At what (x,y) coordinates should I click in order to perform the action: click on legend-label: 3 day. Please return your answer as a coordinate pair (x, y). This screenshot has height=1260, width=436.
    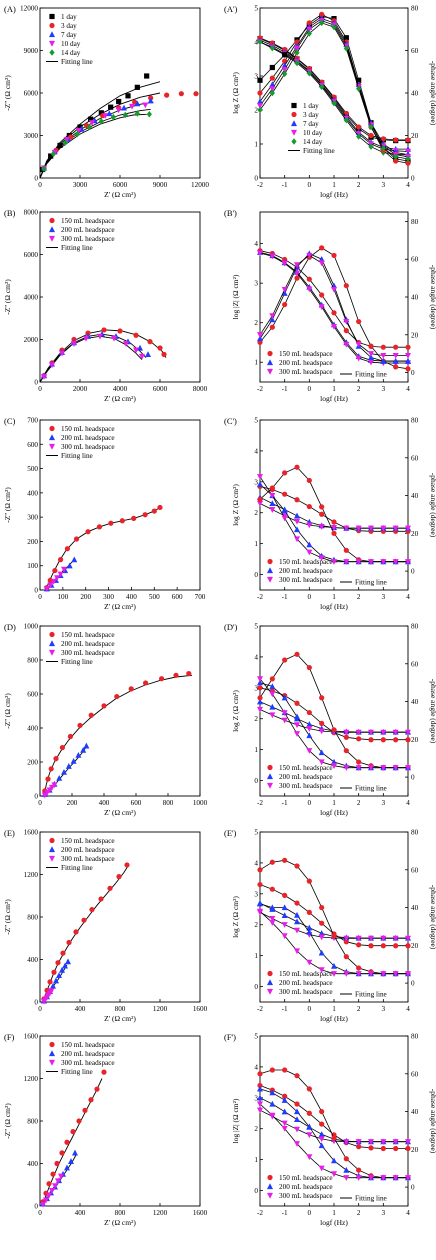
    Looking at the image, I should click on (69, 26).